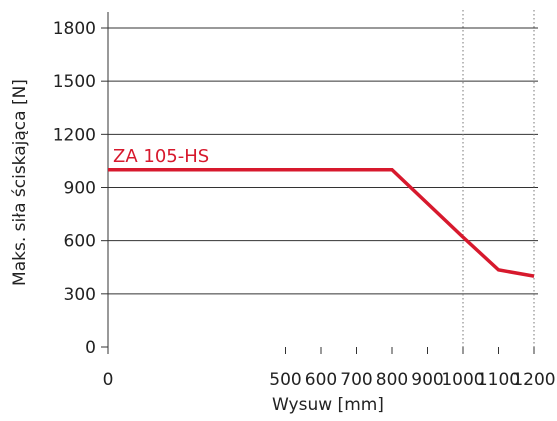  I want to click on x-axis-title: Wysuw [mm], so click(328, 405).